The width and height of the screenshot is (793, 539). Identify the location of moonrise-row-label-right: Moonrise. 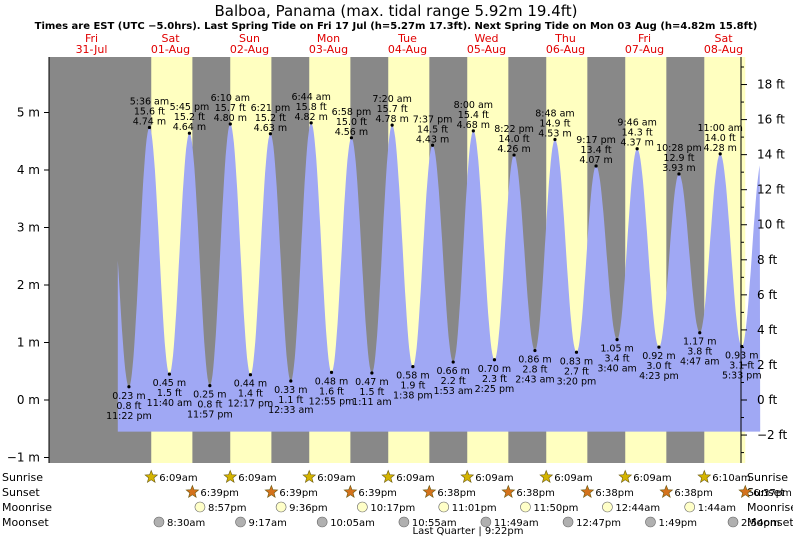
(770, 507).